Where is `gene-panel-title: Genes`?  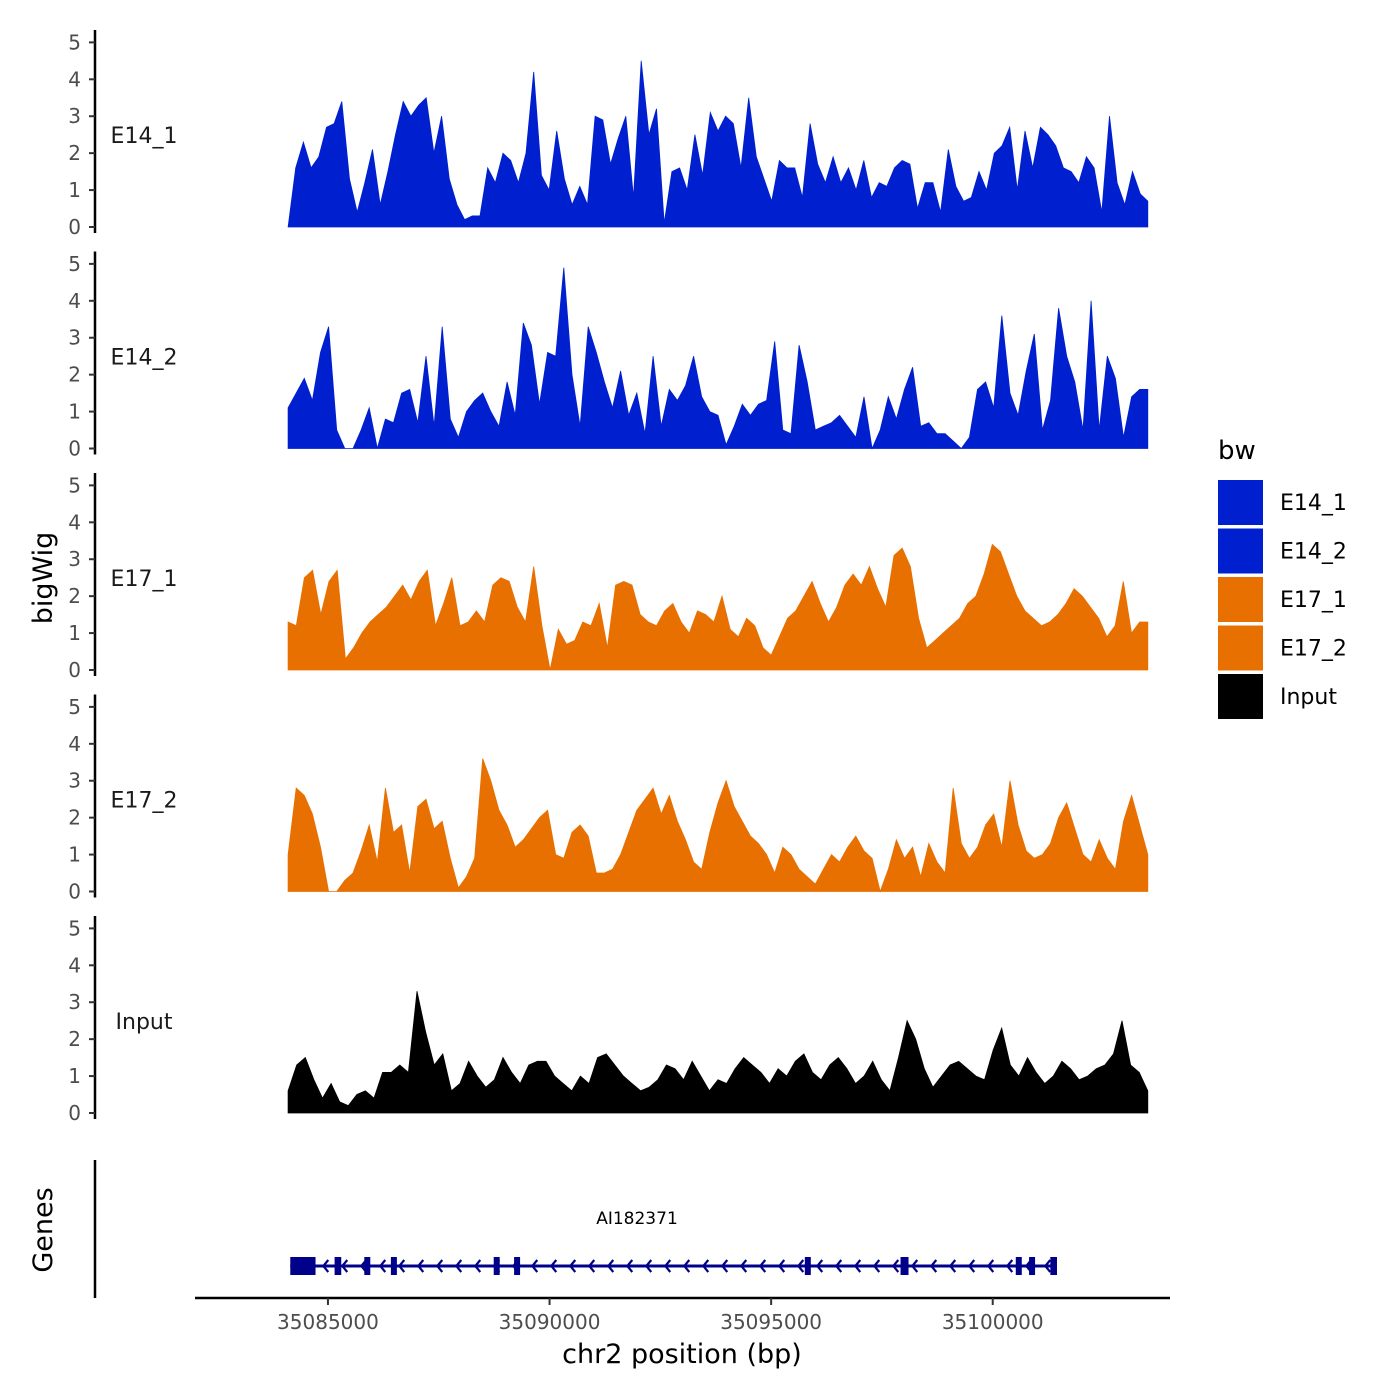
gene-panel-title: Genes is located at coordinates (43, 1229).